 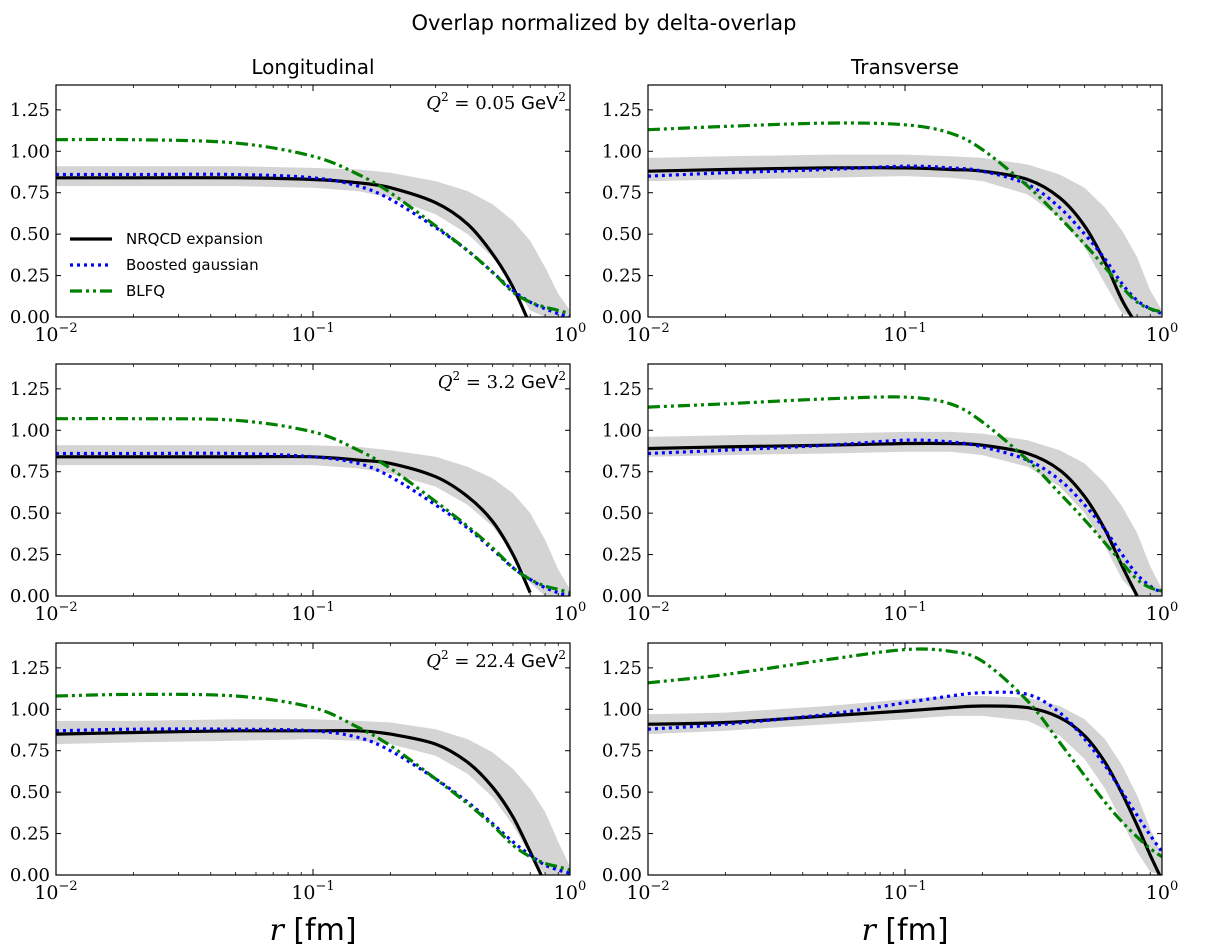 What do you see at coordinates (194, 239) in the screenshot?
I see `legend-label: NRQCD expansion` at bounding box center [194, 239].